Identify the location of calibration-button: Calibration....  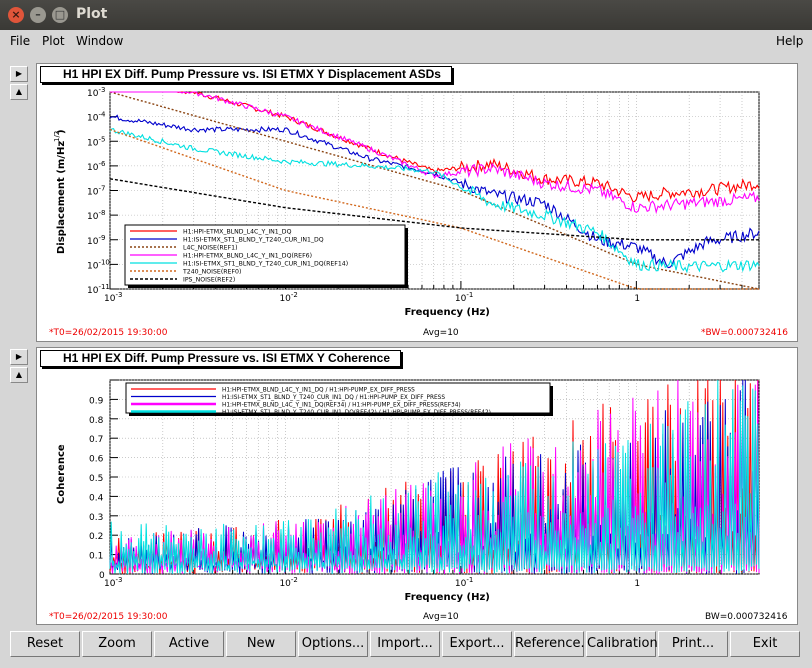
(628, 644).